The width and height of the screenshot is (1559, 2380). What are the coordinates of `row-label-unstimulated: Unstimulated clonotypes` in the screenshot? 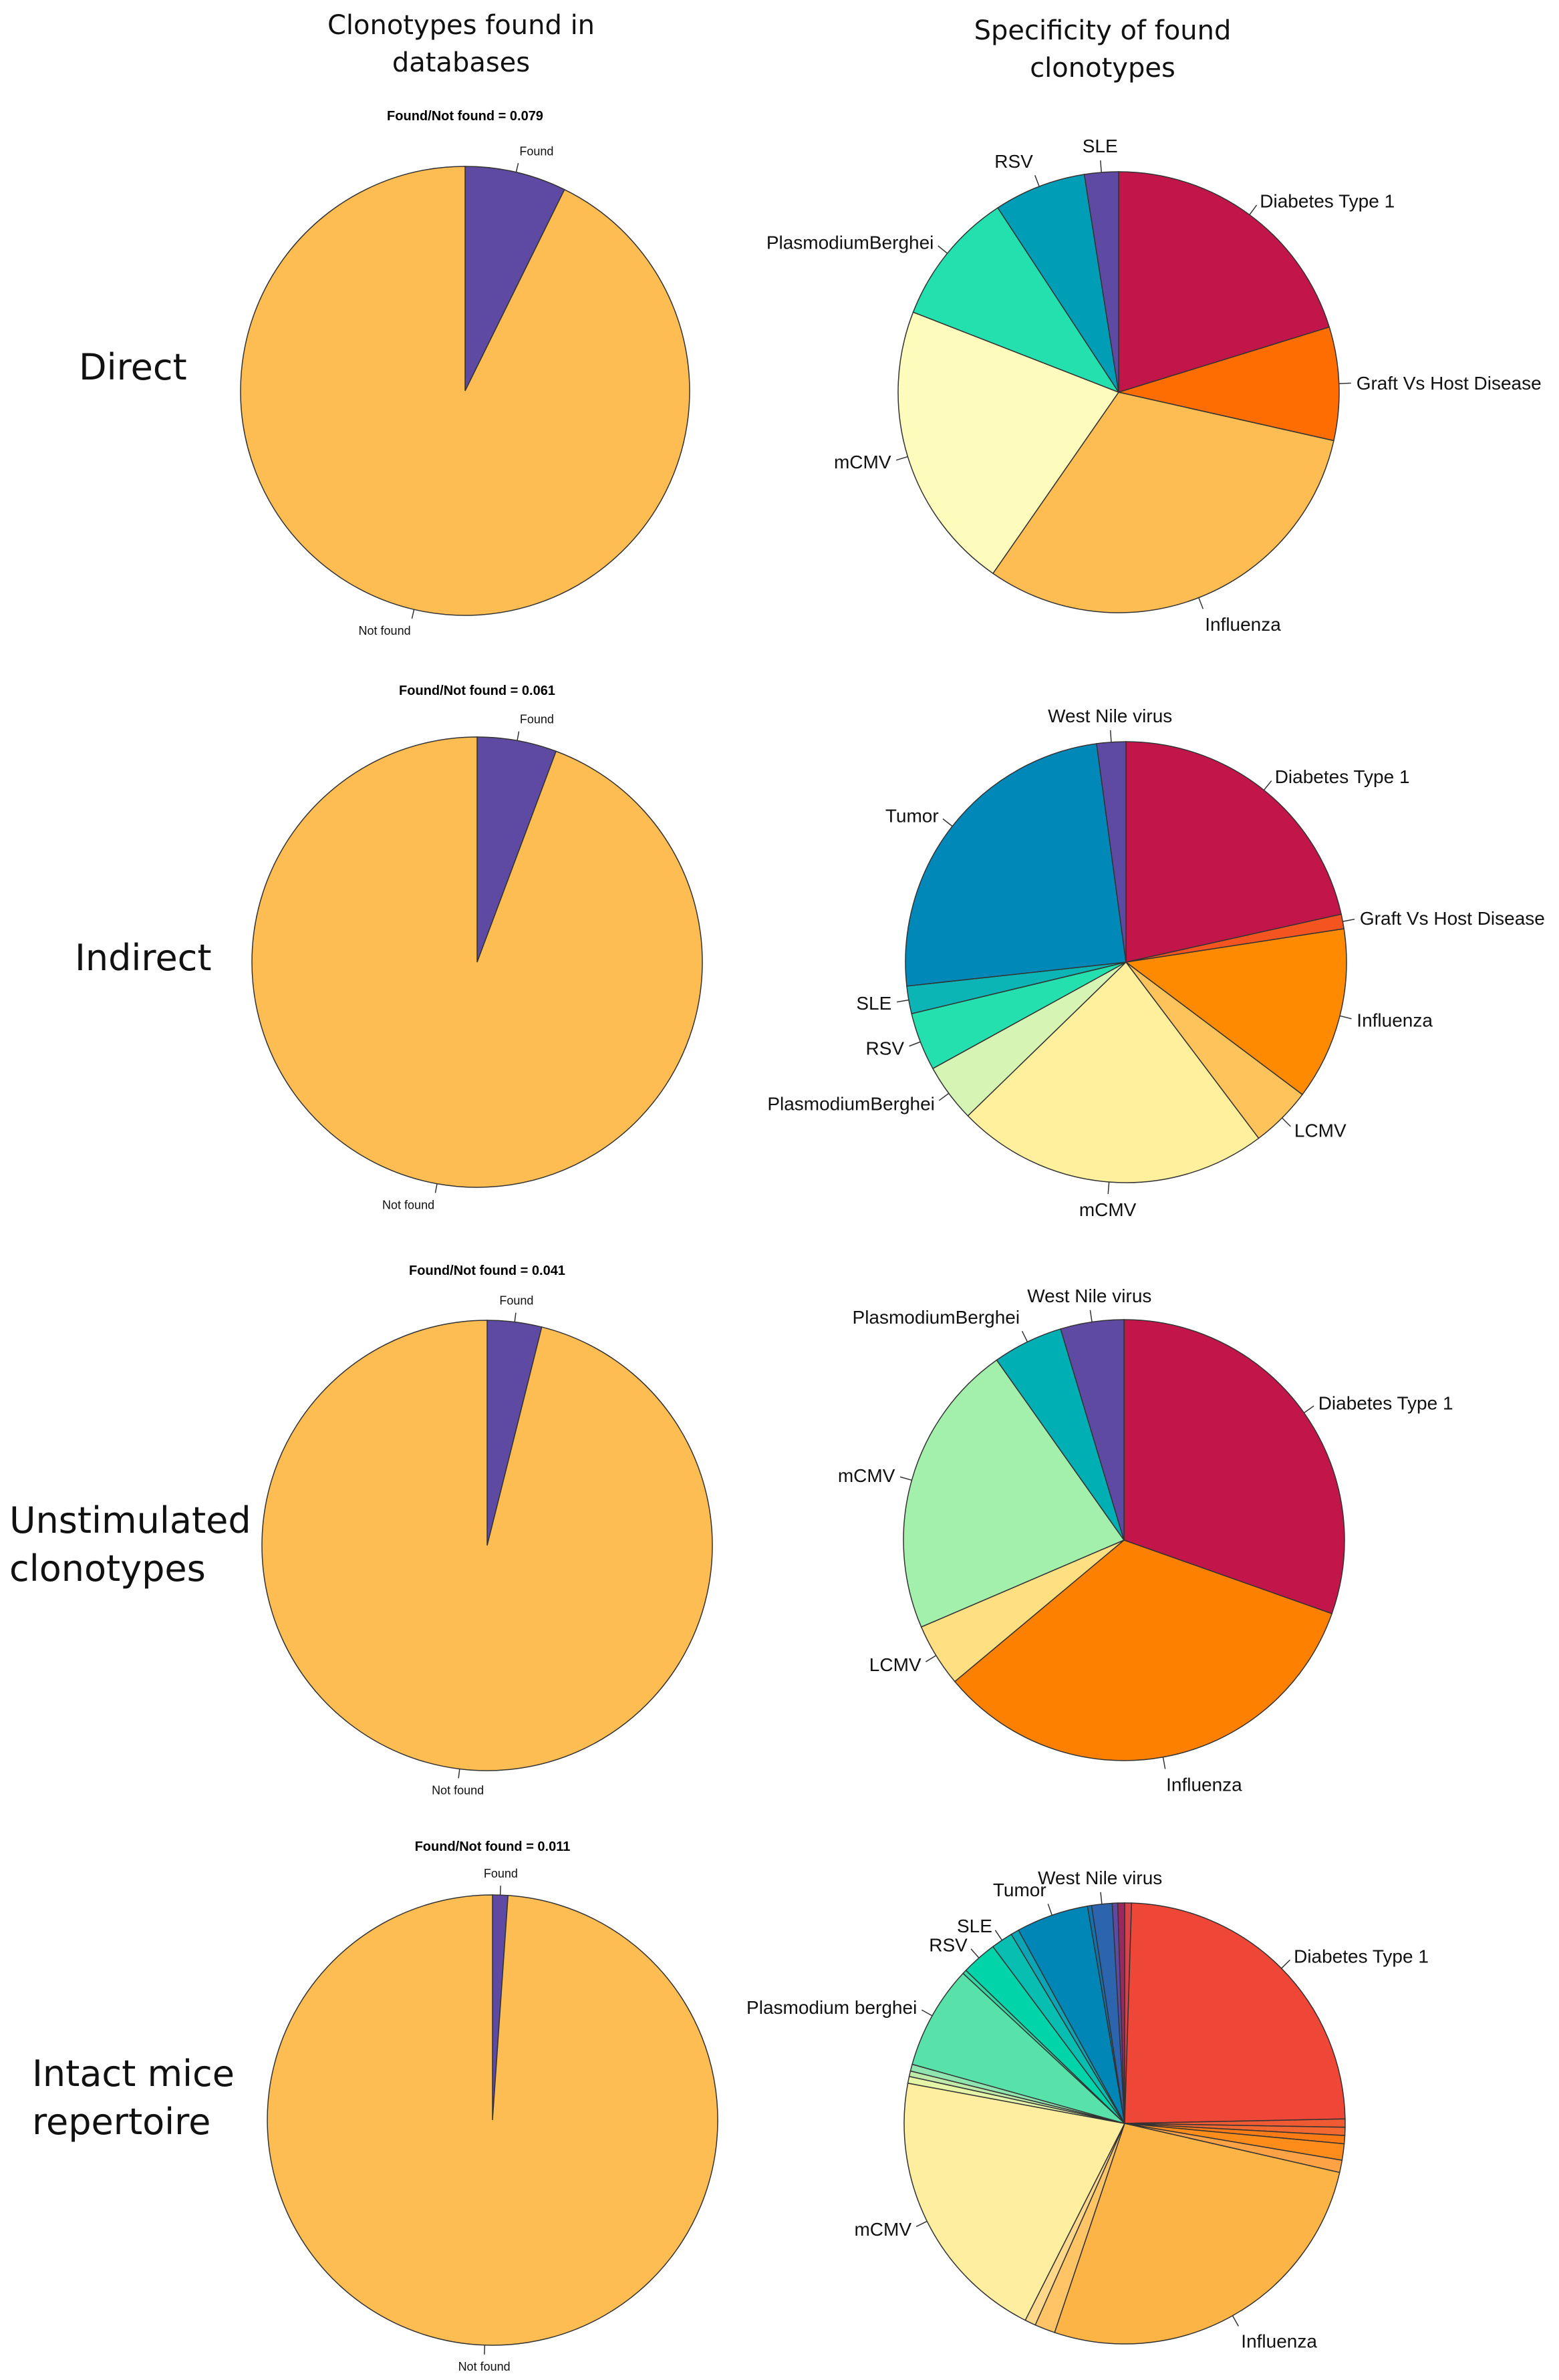 It's located at (130, 1544).